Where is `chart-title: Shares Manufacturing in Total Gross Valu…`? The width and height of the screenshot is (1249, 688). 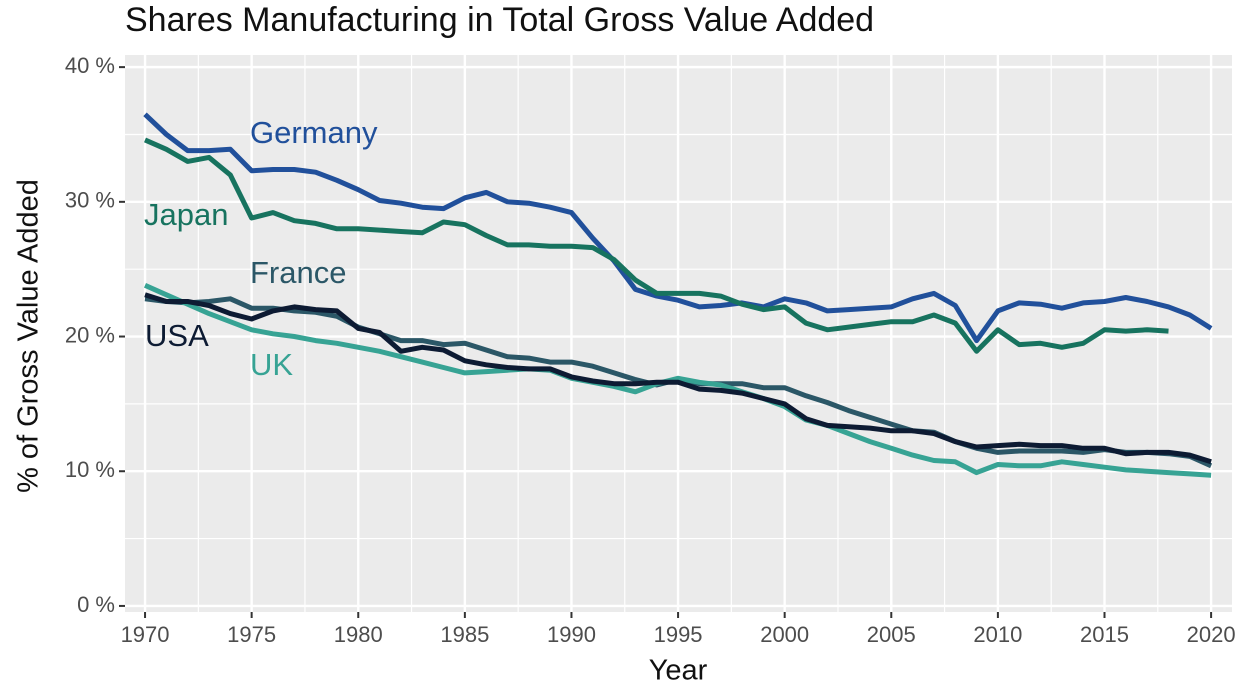
chart-title: Shares Manufacturing in Total Gross Valu… is located at coordinates (499, 20).